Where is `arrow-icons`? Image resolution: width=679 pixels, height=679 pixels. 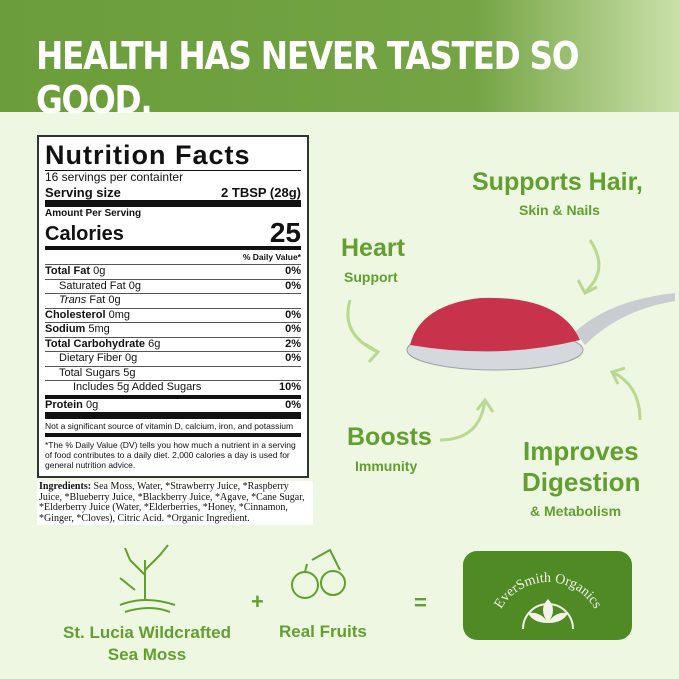 arrow-icons is located at coordinates (494, 340).